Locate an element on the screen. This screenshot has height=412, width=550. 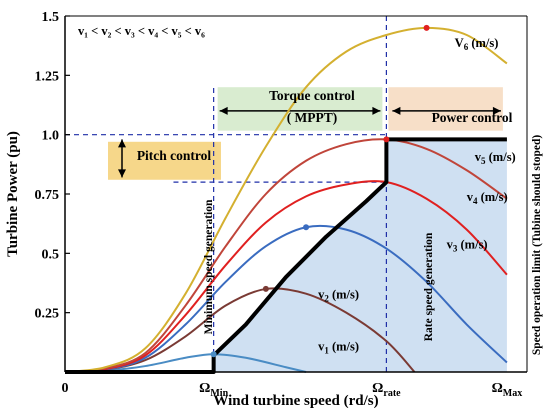
mppt-label: ( MPPT) is located at coordinates (312, 117).